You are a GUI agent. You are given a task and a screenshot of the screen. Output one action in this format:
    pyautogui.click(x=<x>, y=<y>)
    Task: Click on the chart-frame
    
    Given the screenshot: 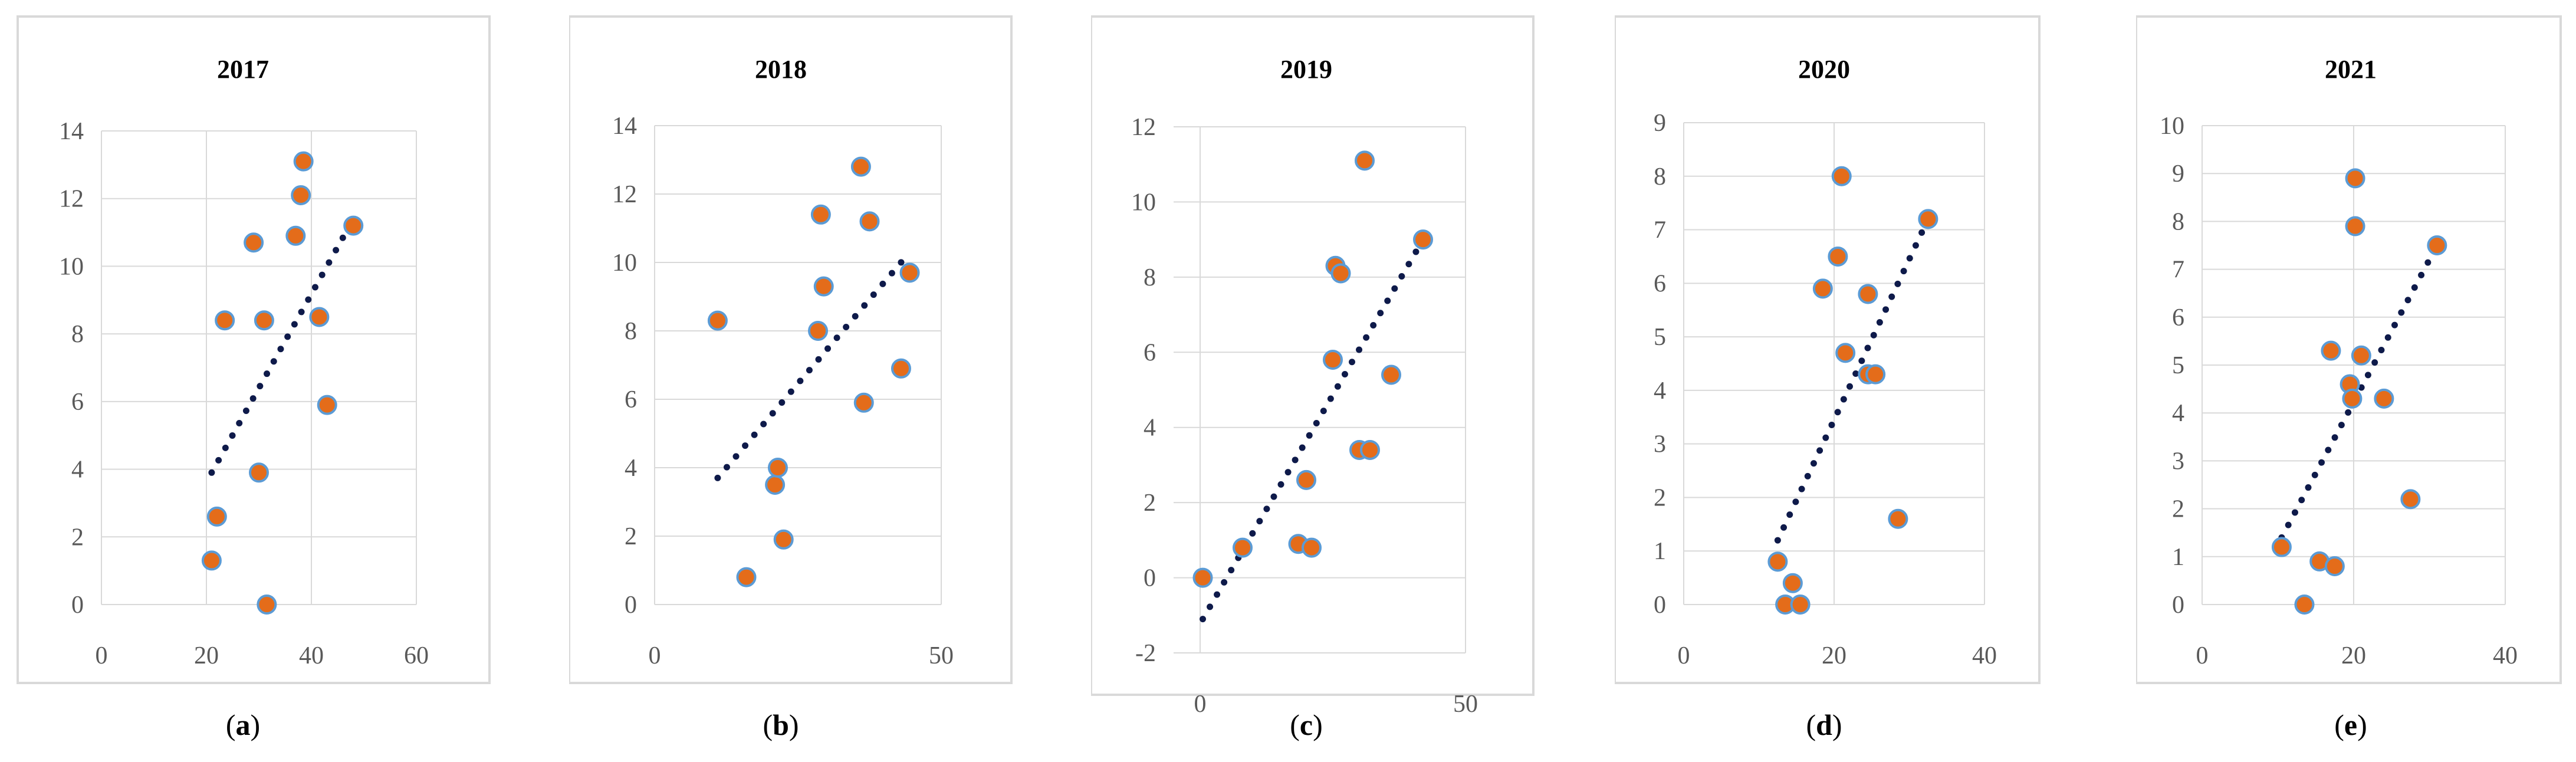 What is the action you would take?
    pyautogui.click(x=2349, y=349)
    